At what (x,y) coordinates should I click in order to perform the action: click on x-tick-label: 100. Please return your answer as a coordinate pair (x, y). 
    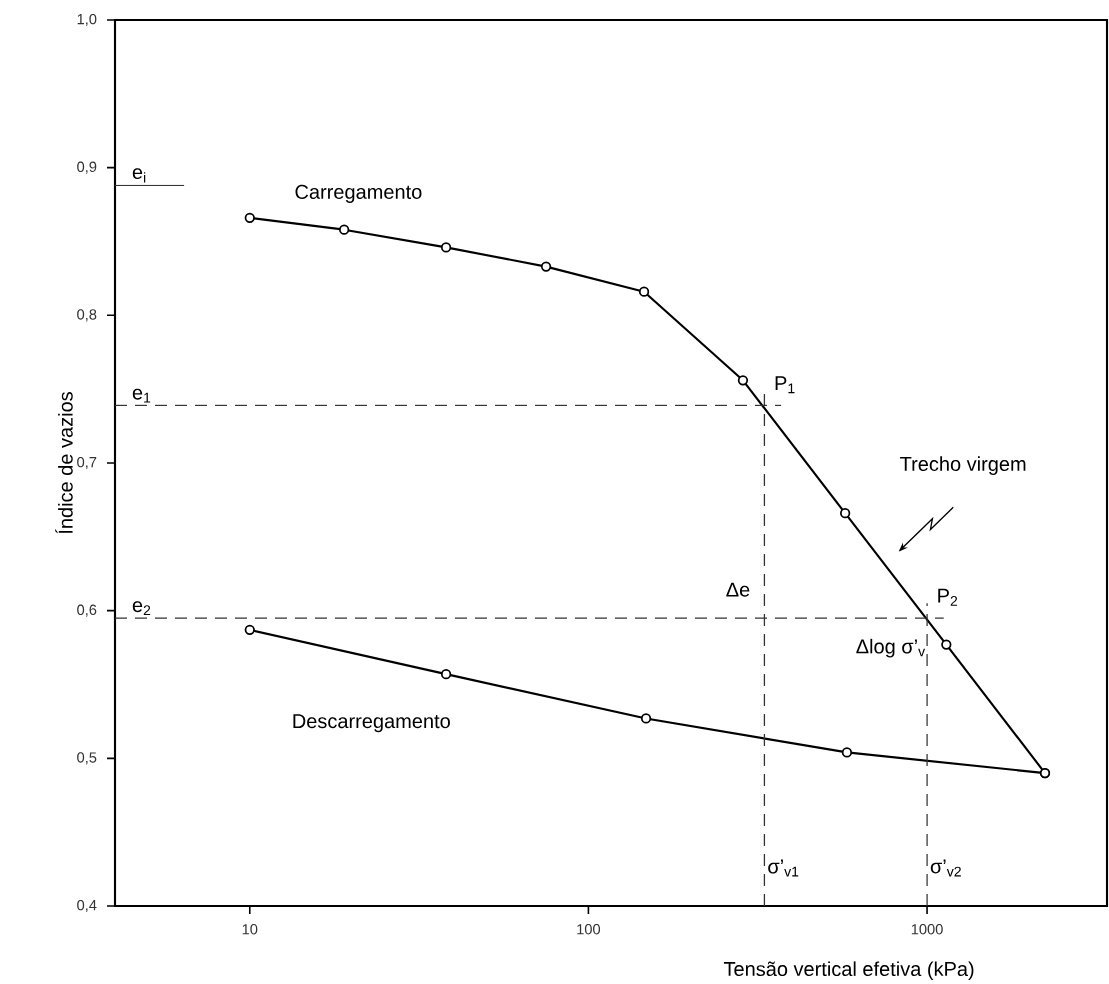
    Looking at the image, I should click on (589, 929).